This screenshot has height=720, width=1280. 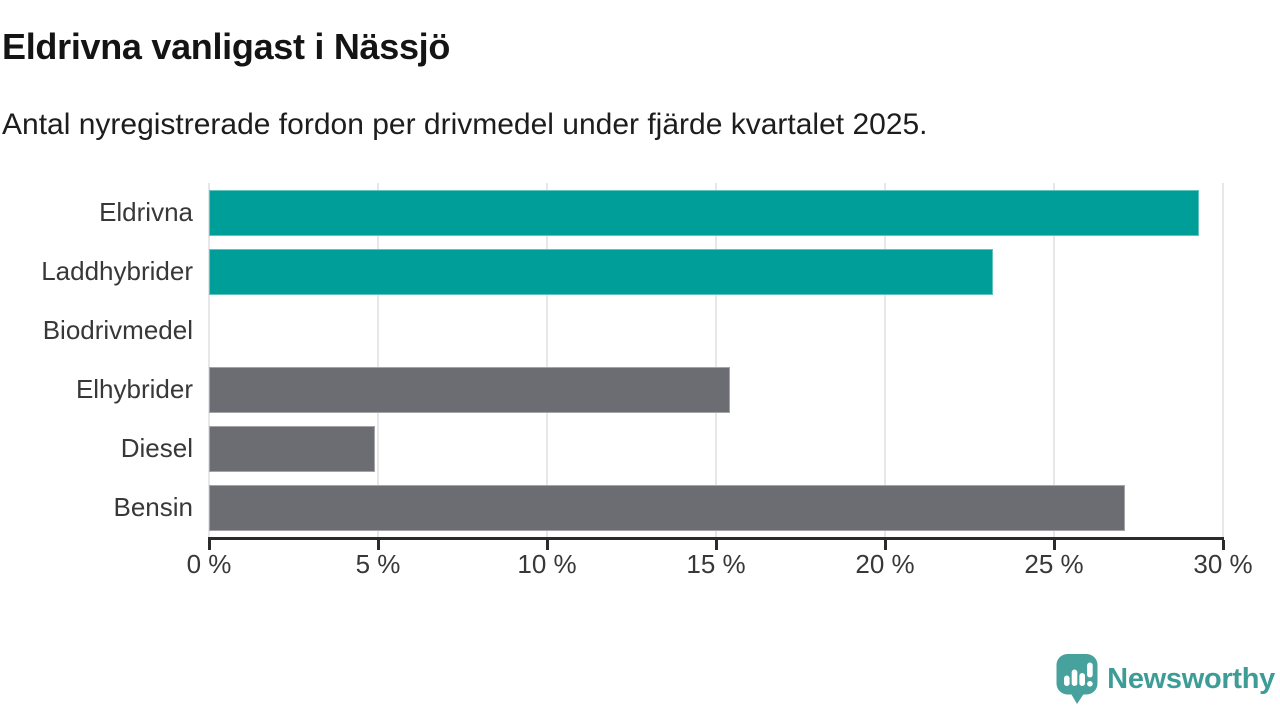 I want to click on bar-eldrivna, so click(x=704, y=212).